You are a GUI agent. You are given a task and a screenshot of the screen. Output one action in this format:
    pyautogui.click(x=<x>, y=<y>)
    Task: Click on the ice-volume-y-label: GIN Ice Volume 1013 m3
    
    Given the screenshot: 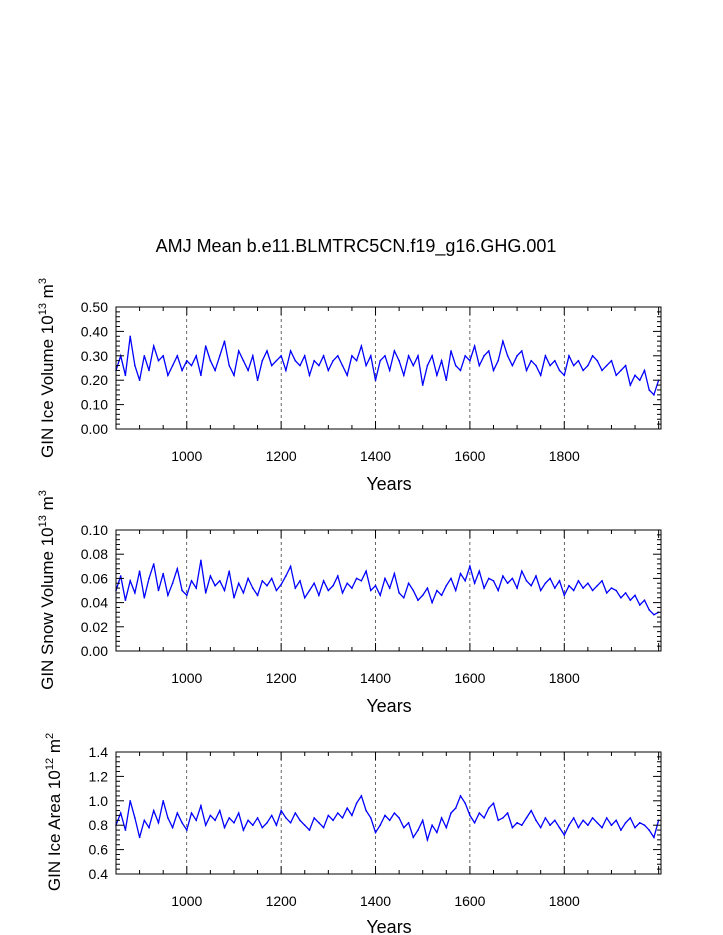 What is the action you would take?
    pyautogui.click(x=47, y=368)
    